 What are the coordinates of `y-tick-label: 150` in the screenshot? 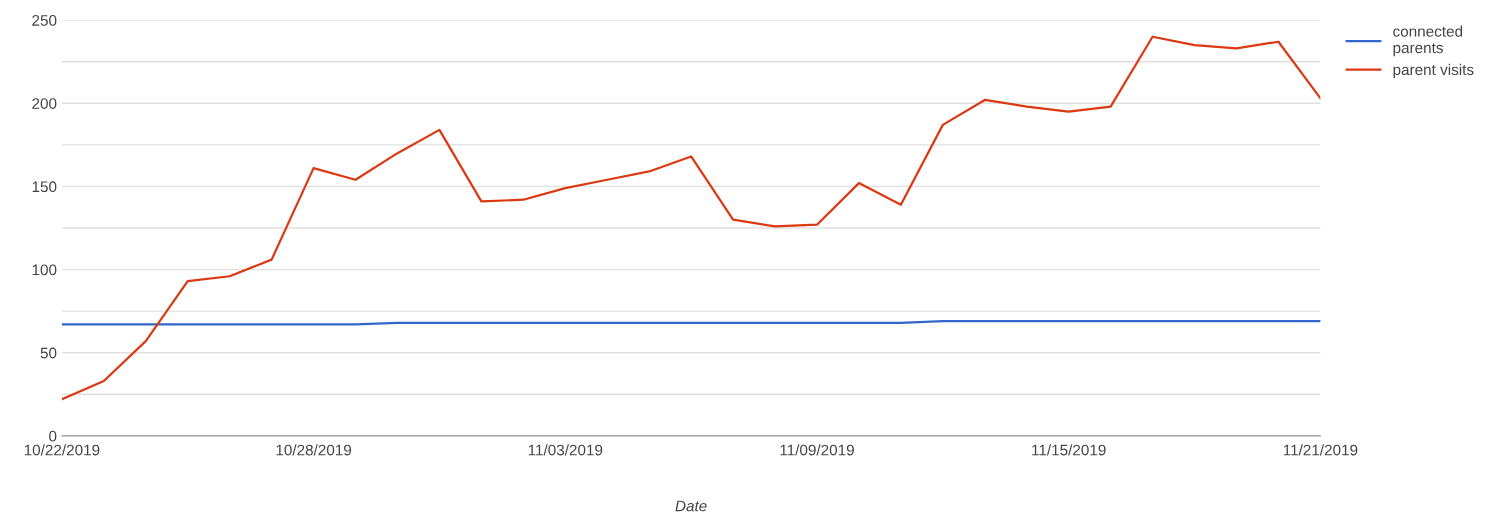 It's located at (44, 187).